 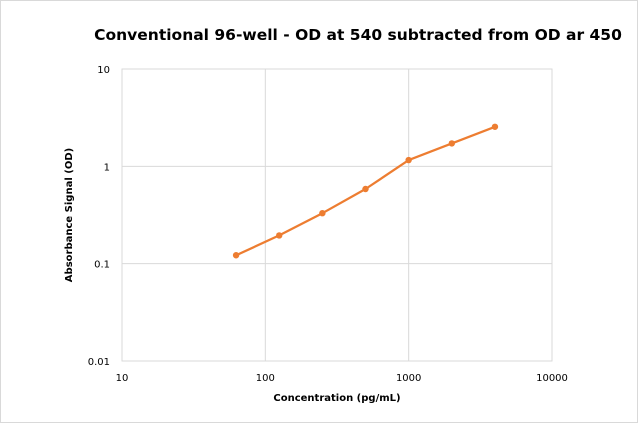 I want to click on y-axis-title: Absorbance Signal (OD), so click(x=69, y=215).